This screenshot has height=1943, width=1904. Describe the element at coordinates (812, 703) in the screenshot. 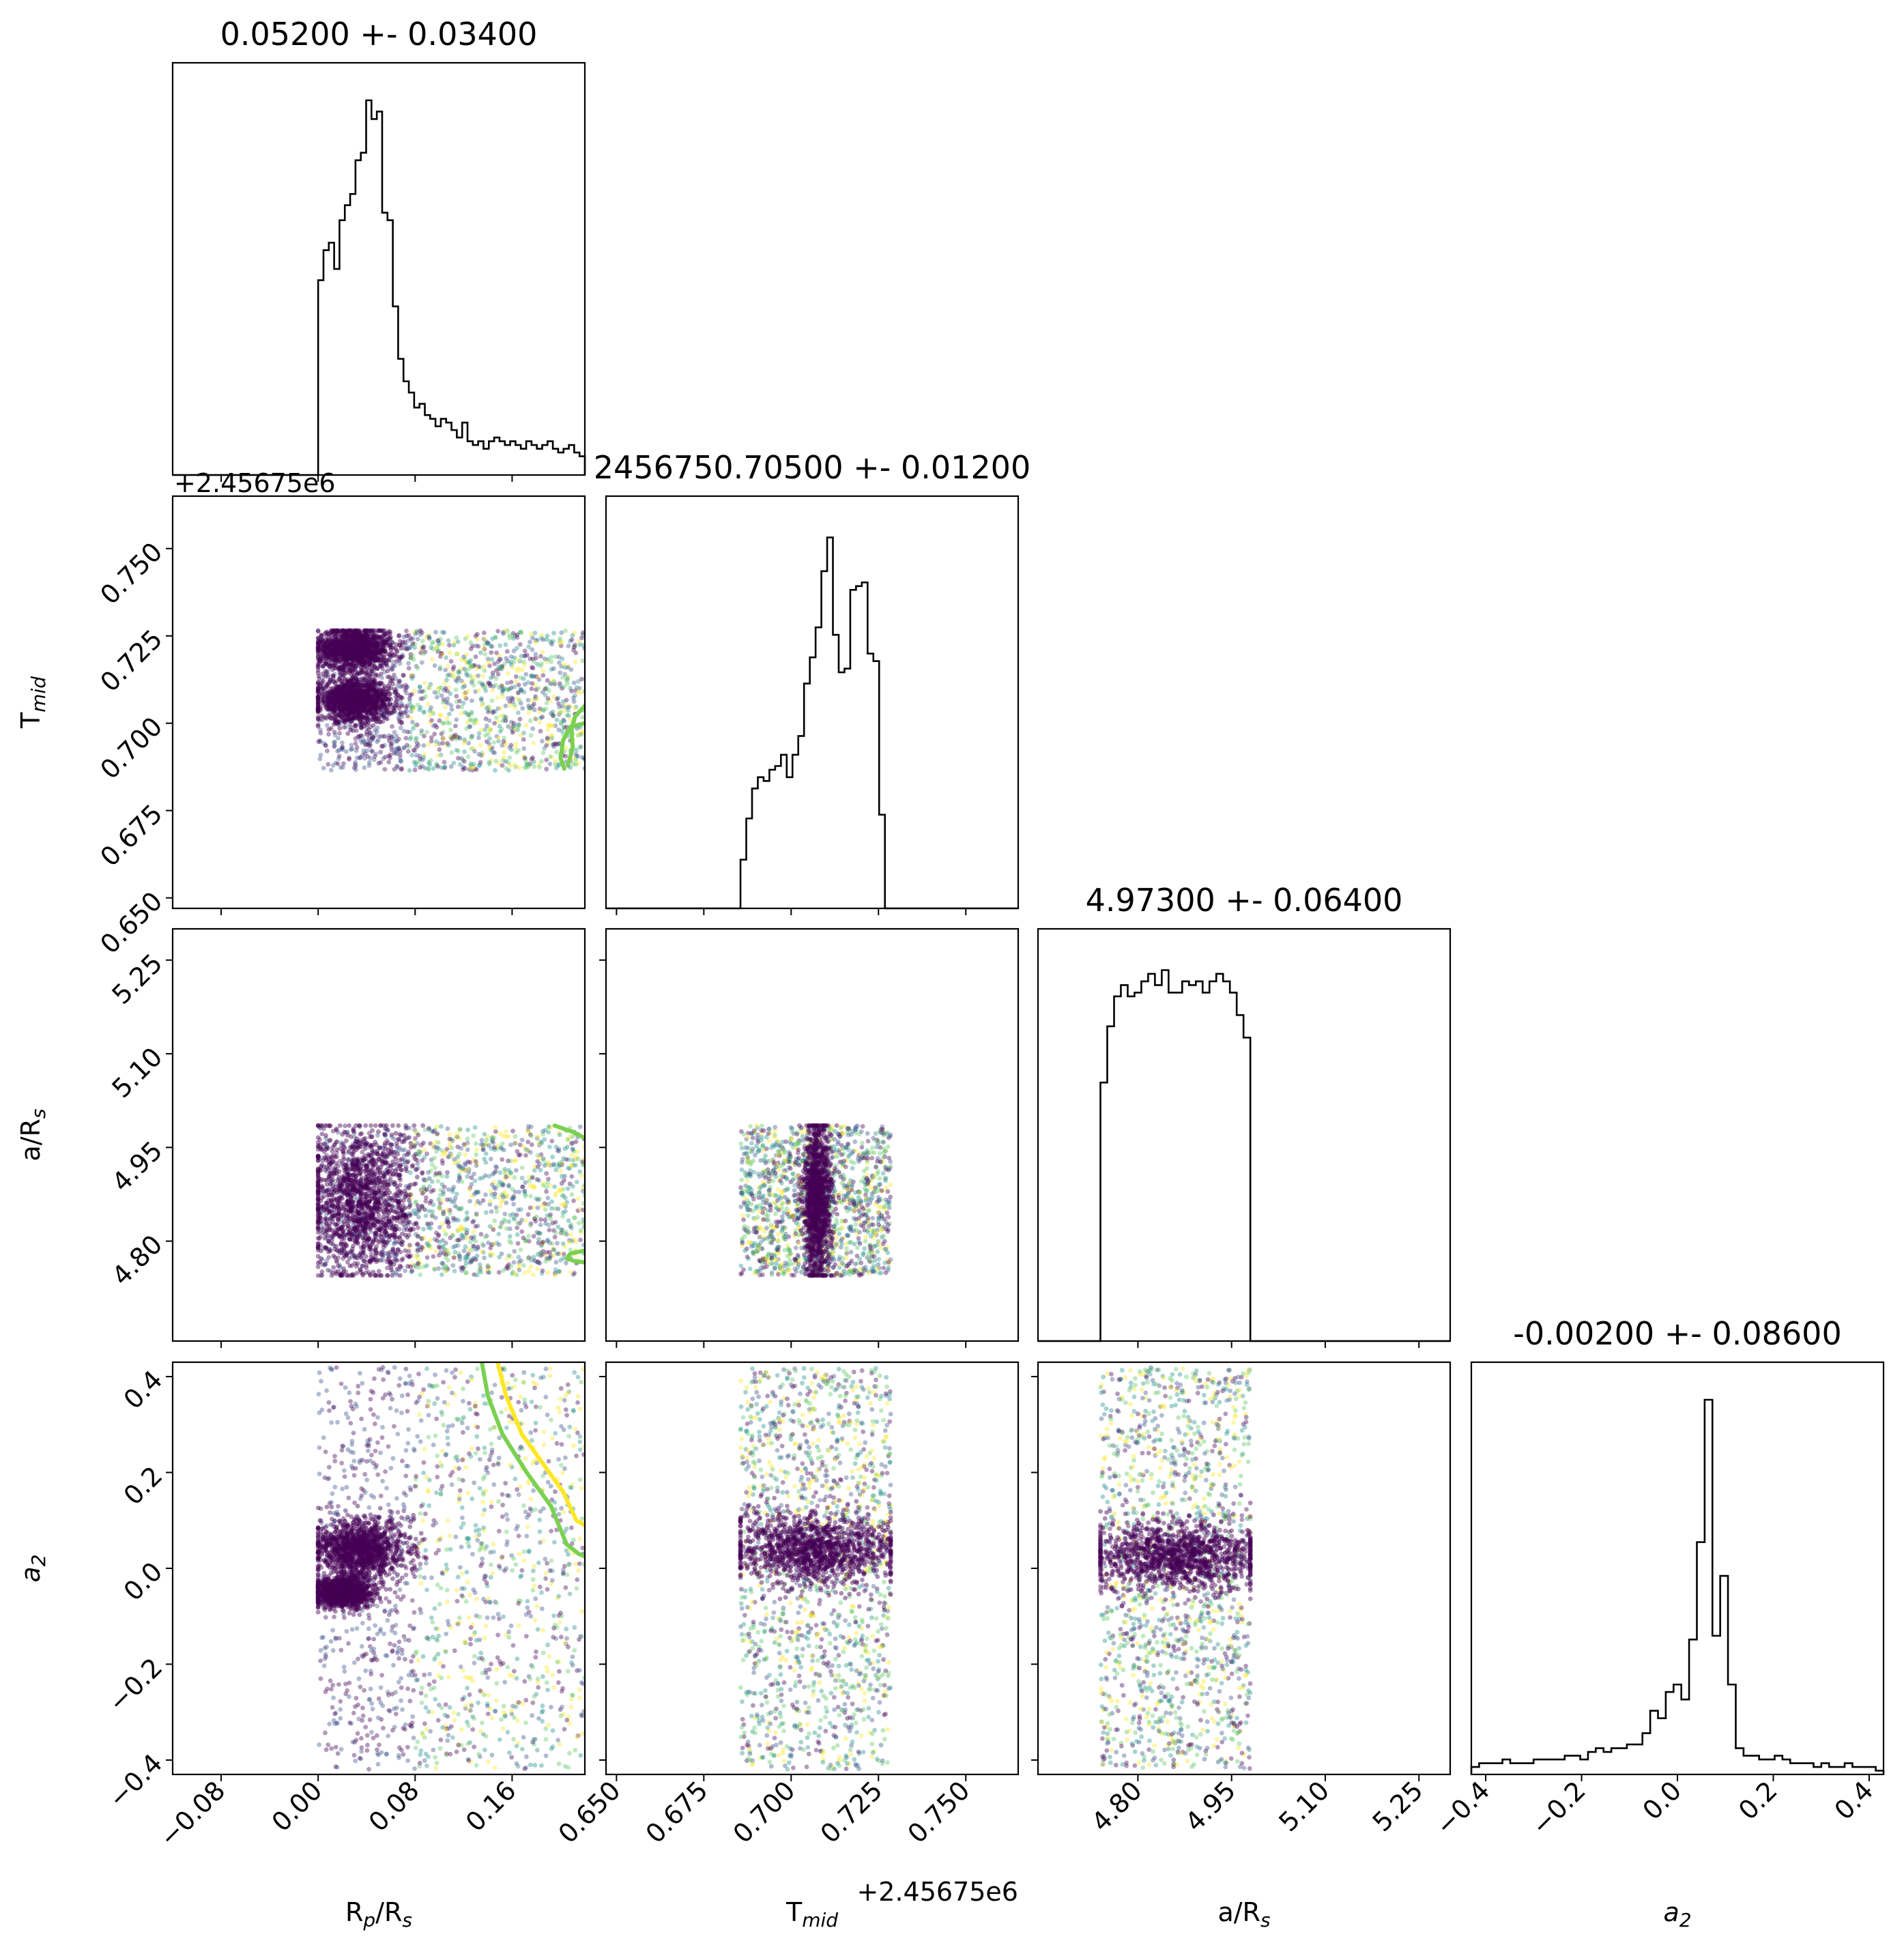

I see `hist-frame-tmid` at that location.